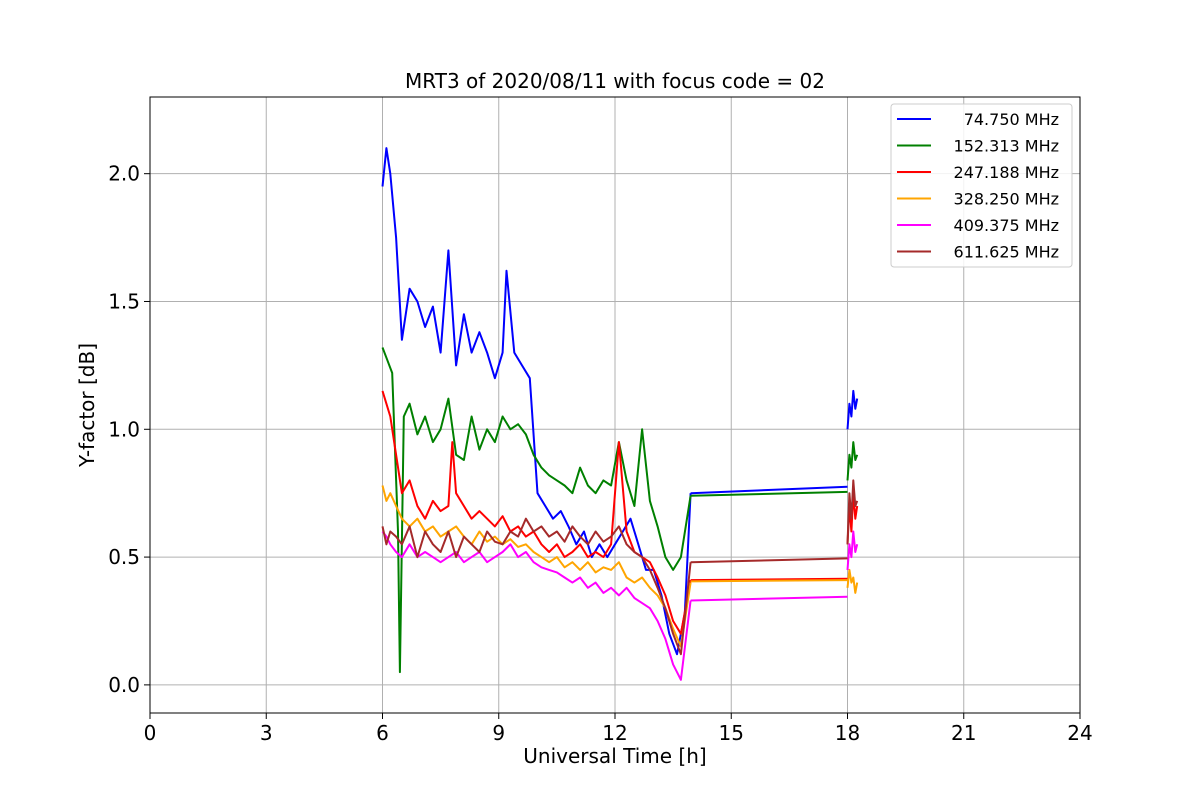 This screenshot has width=1200, height=800. Describe the element at coordinates (1006, 172) in the screenshot. I see `legend-label: 247.188 MHz` at that location.